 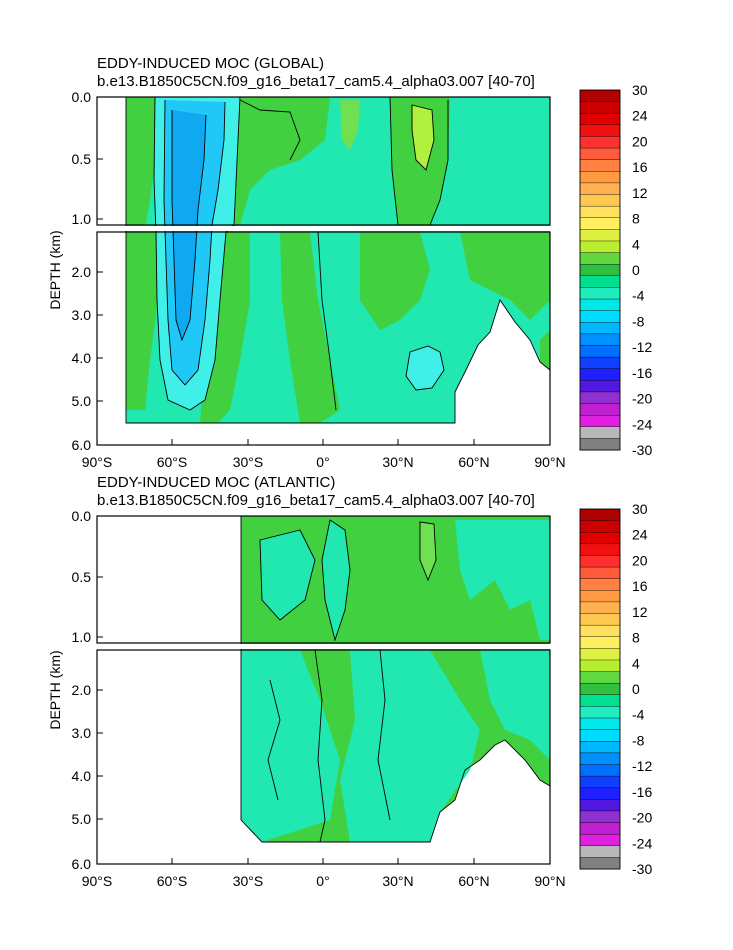 I want to click on atlantic-colorbar-label-14: -30, so click(x=642, y=869).